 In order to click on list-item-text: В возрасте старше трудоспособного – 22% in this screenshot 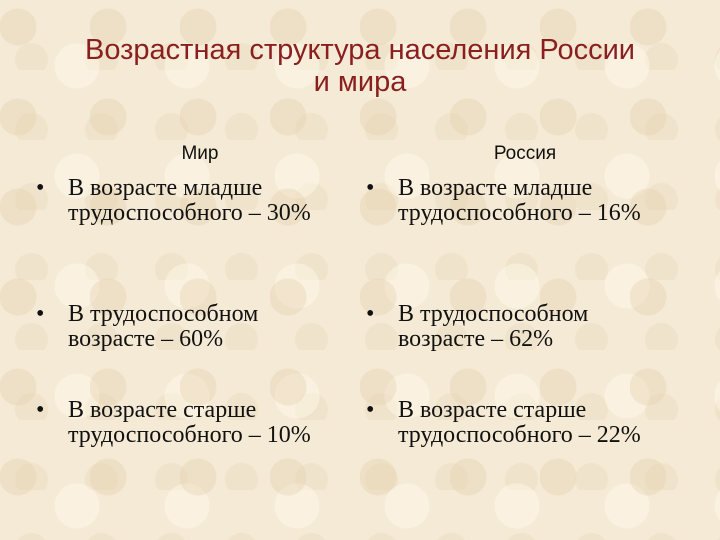, I will do `click(519, 422)`.